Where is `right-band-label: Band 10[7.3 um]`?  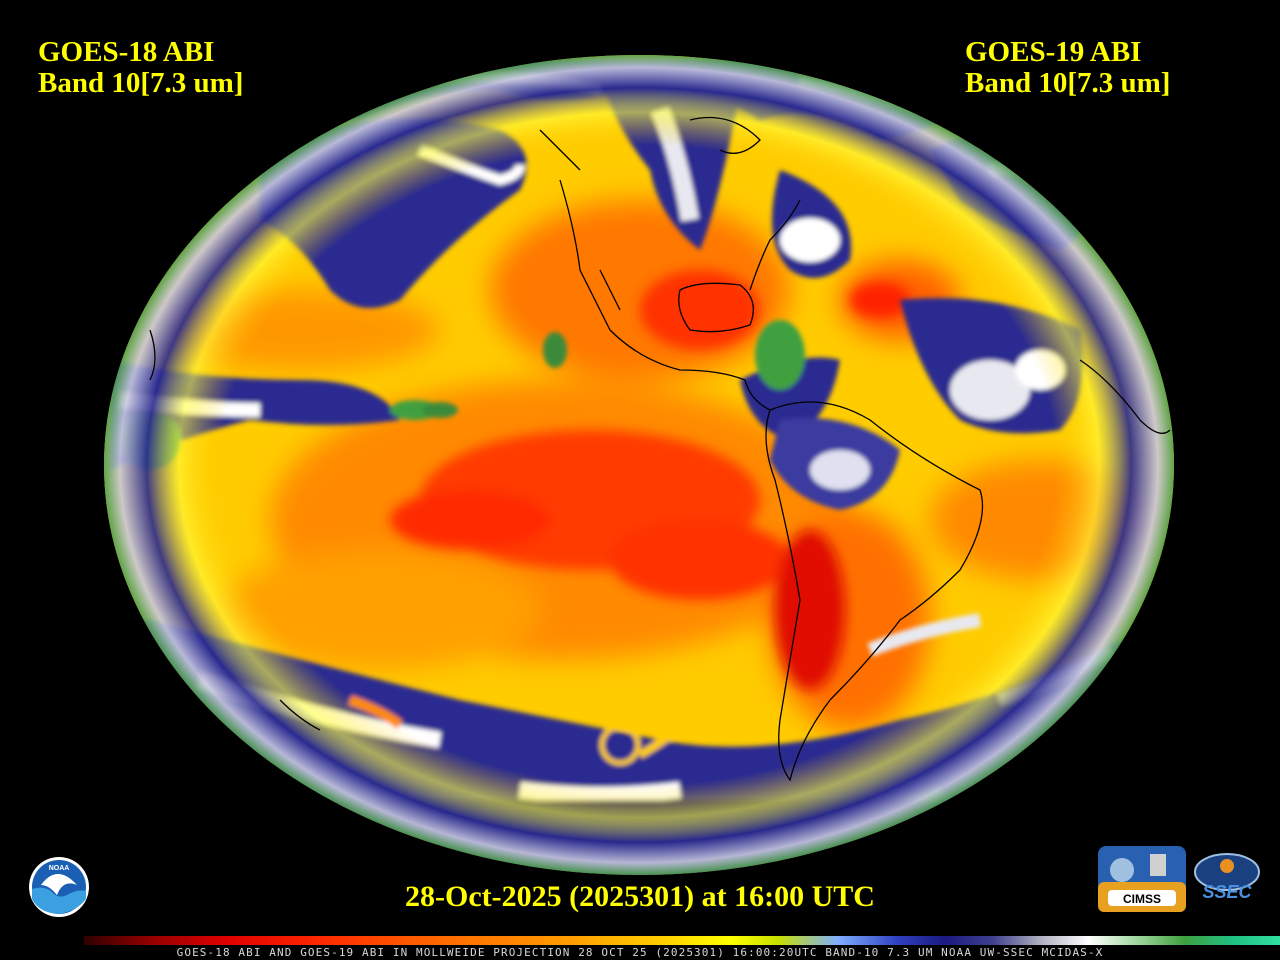 right-band-label: Band 10[7.3 um] is located at coordinates (1068, 83).